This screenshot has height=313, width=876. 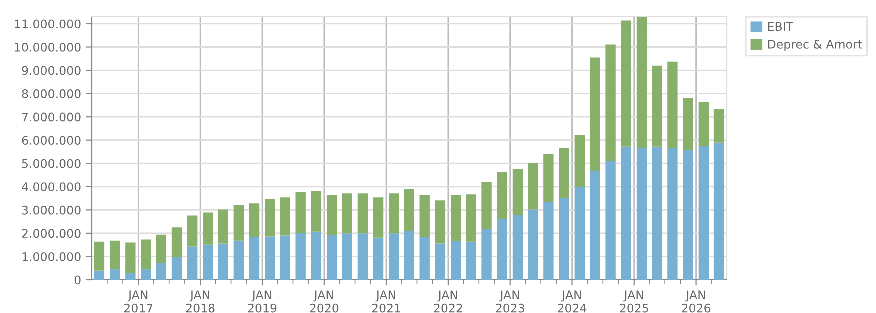 I want to click on x-tick-label: JAN 2026, so click(x=696, y=301).